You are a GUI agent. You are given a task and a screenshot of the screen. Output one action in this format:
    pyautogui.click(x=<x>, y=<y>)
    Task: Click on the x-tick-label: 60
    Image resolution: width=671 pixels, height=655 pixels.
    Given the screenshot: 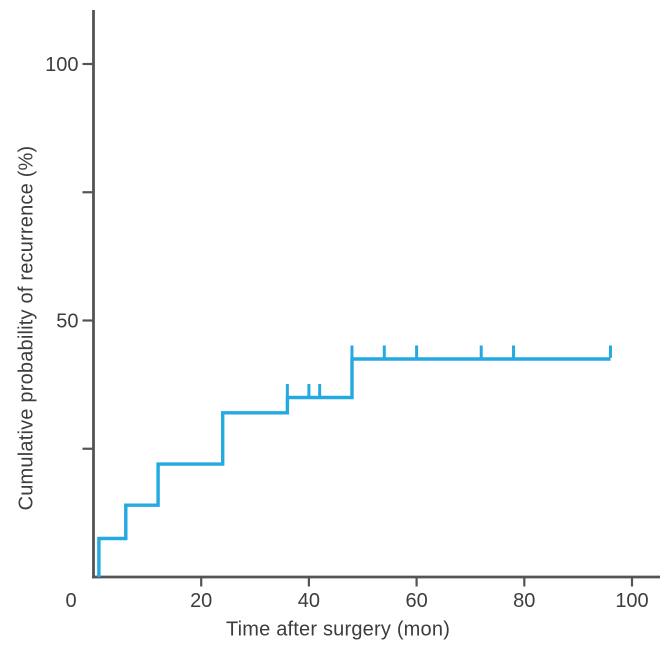 What is the action you would take?
    pyautogui.click(x=416, y=601)
    